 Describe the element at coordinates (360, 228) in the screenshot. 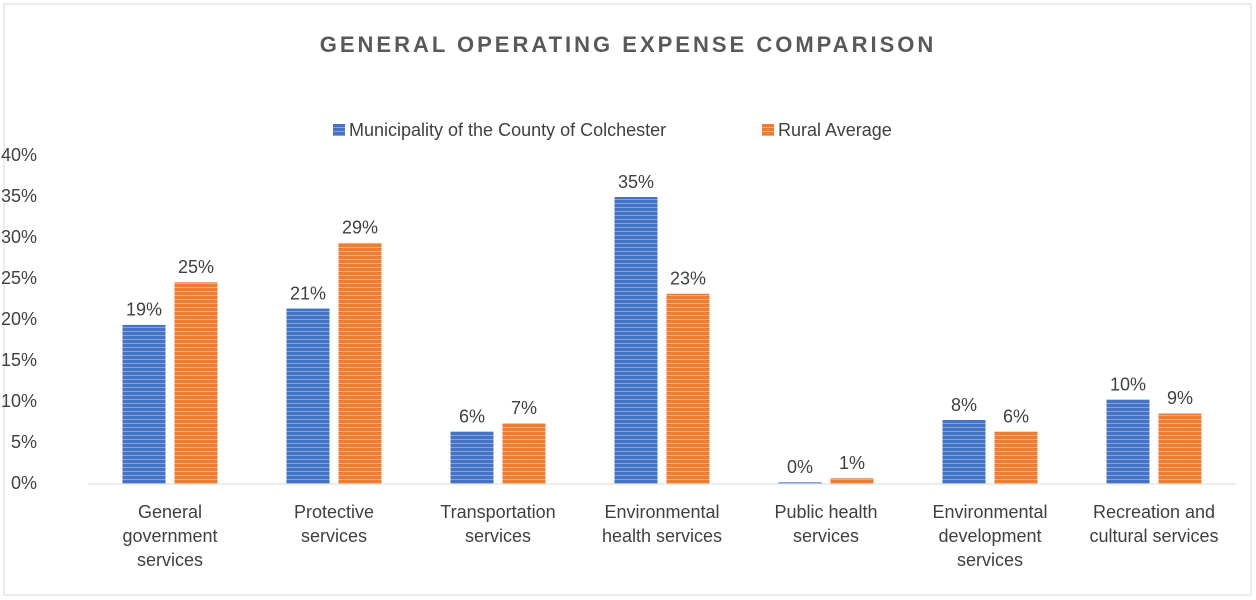

I see `data-label: 29%` at that location.